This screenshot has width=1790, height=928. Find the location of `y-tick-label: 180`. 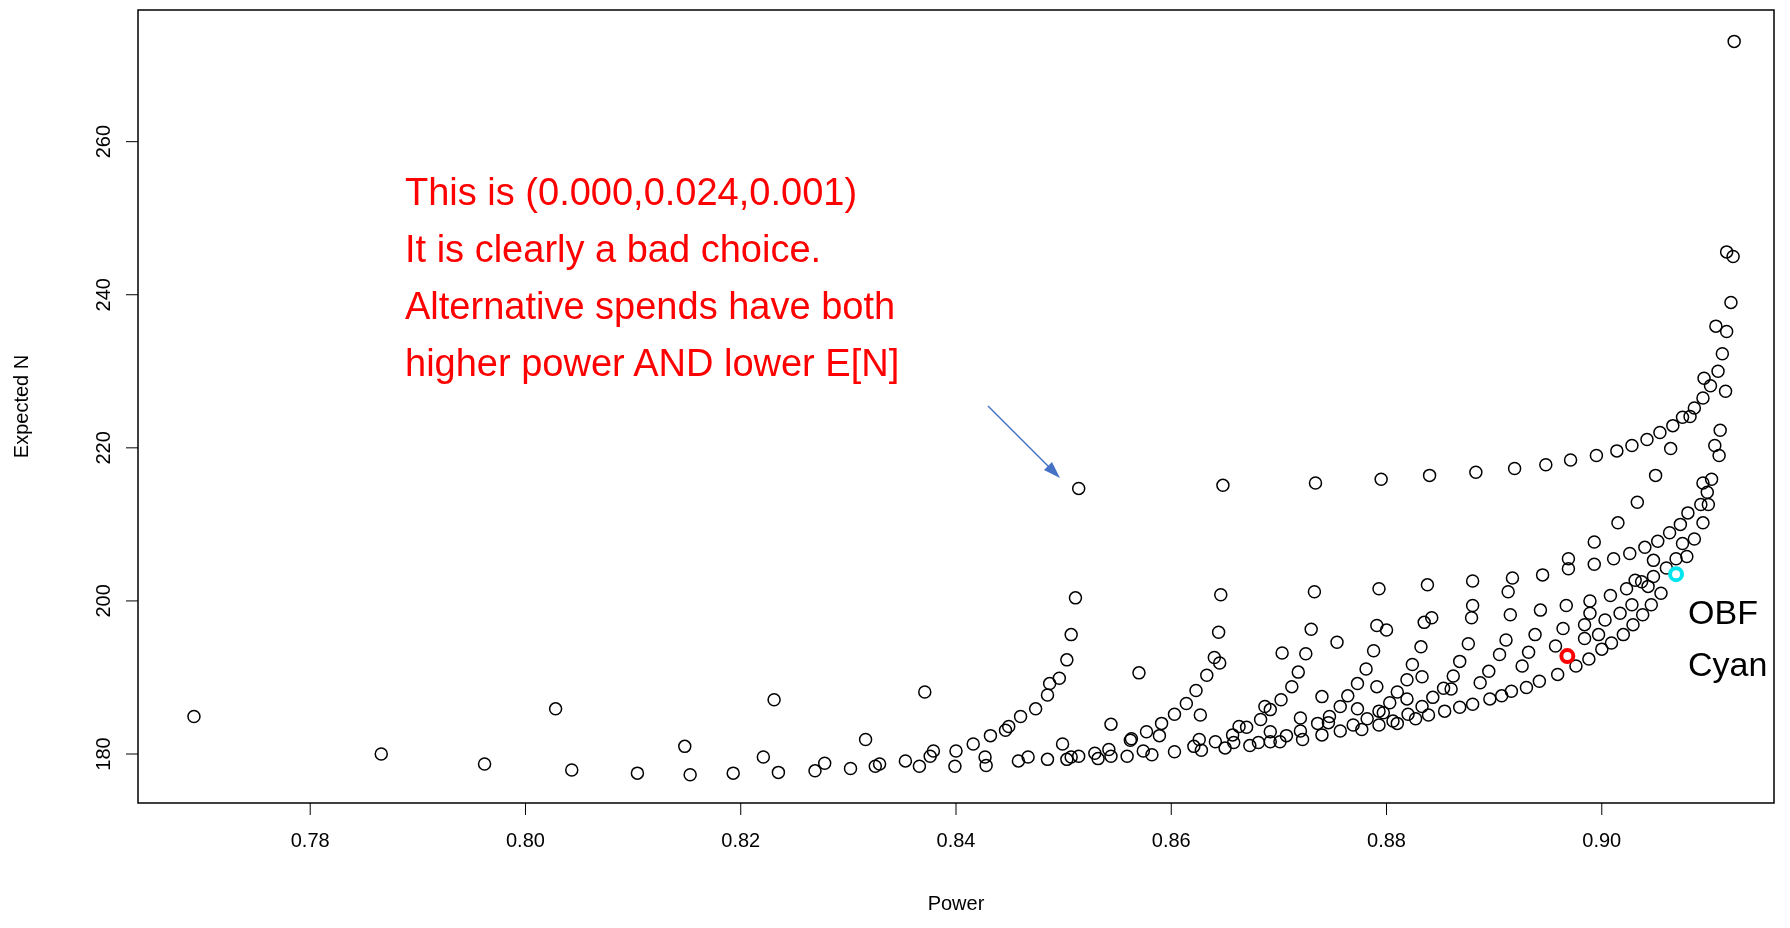

y-tick-label: 180 is located at coordinates (103, 754).